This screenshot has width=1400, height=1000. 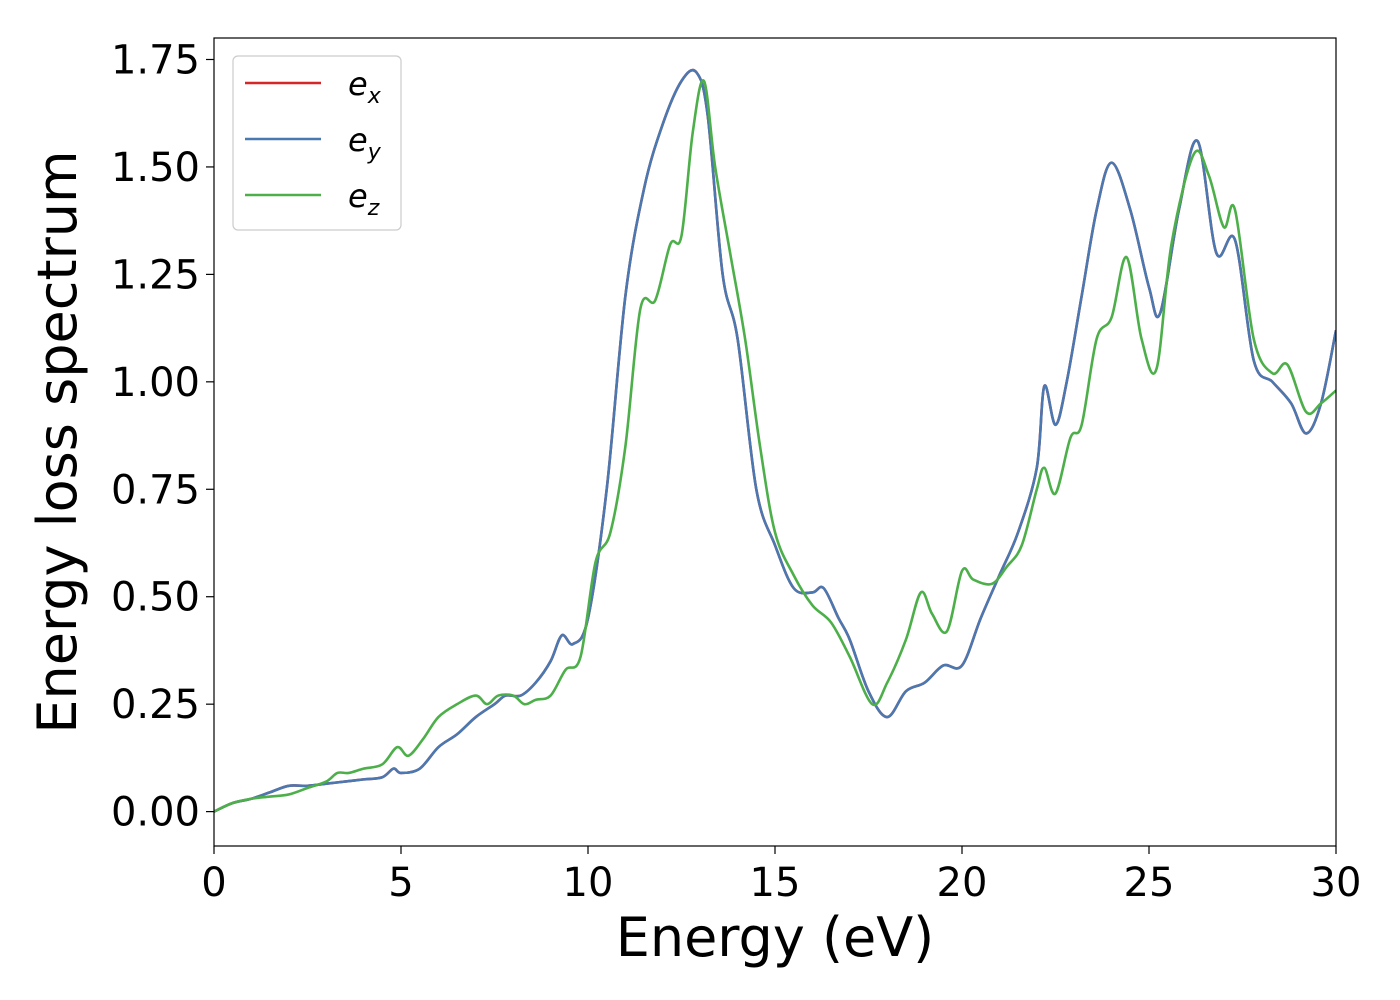 What do you see at coordinates (365, 143) in the screenshot?
I see `legend-label: ey` at bounding box center [365, 143].